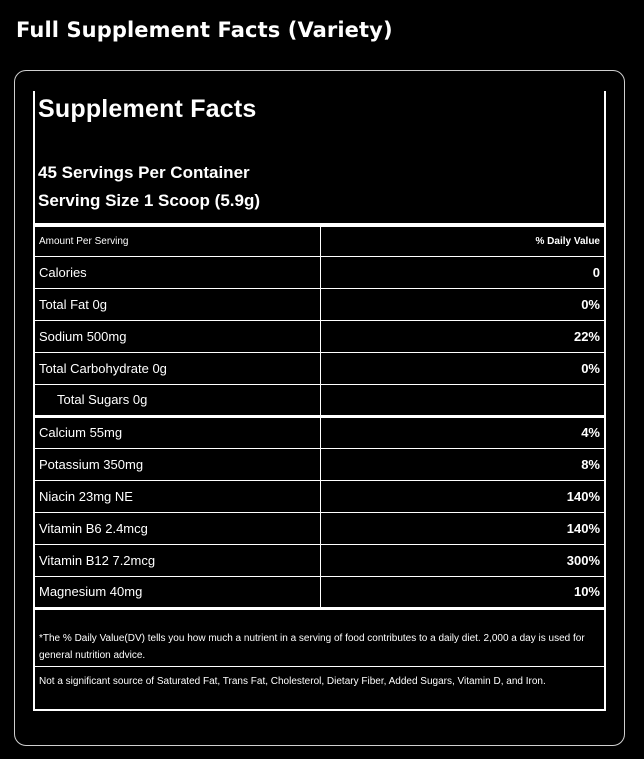  I want to click on nutrient-daily-value: 4%, so click(462, 432).